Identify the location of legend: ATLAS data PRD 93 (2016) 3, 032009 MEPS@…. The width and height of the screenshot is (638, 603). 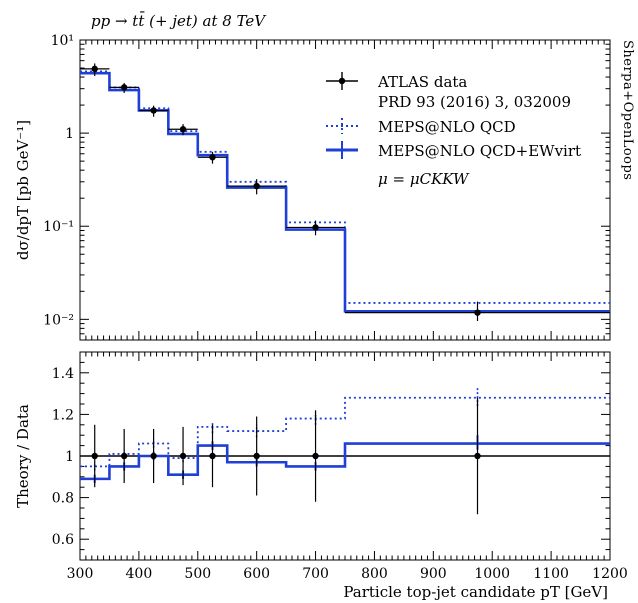
(453, 130).